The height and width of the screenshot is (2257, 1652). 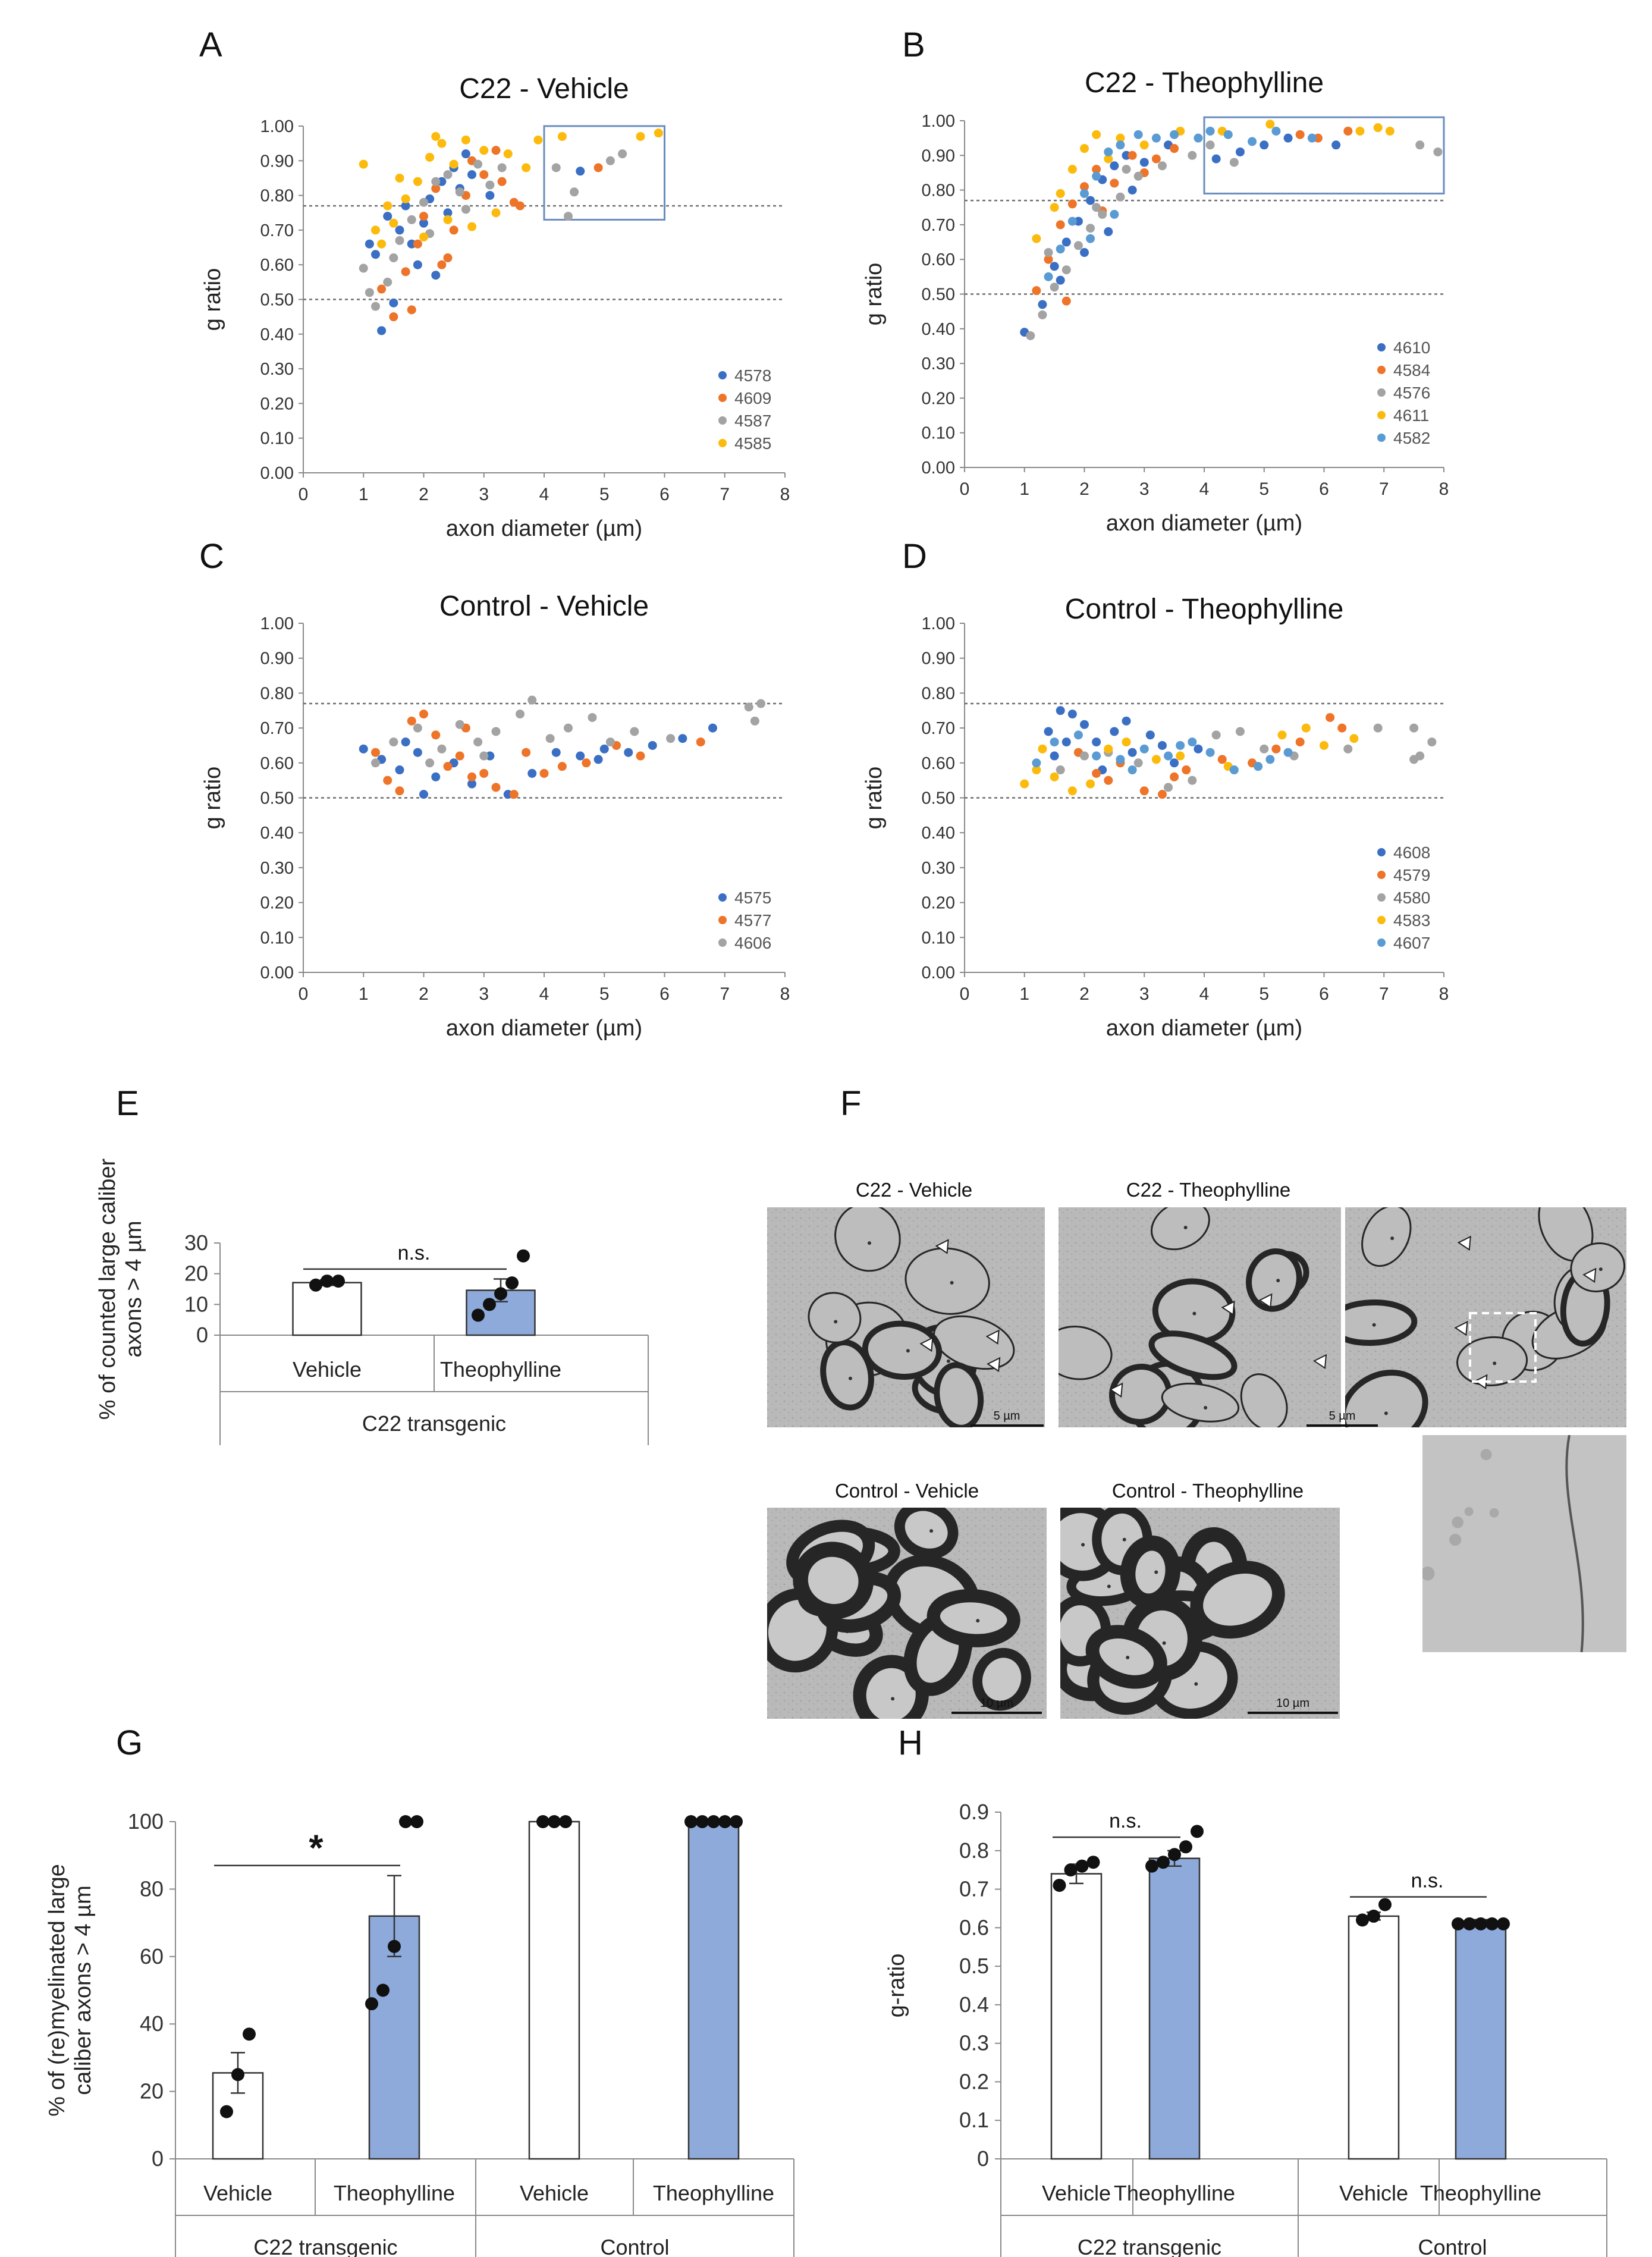 What do you see at coordinates (634, 2246) in the screenshot?
I see `group-label: Control` at bounding box center [634, 2246].